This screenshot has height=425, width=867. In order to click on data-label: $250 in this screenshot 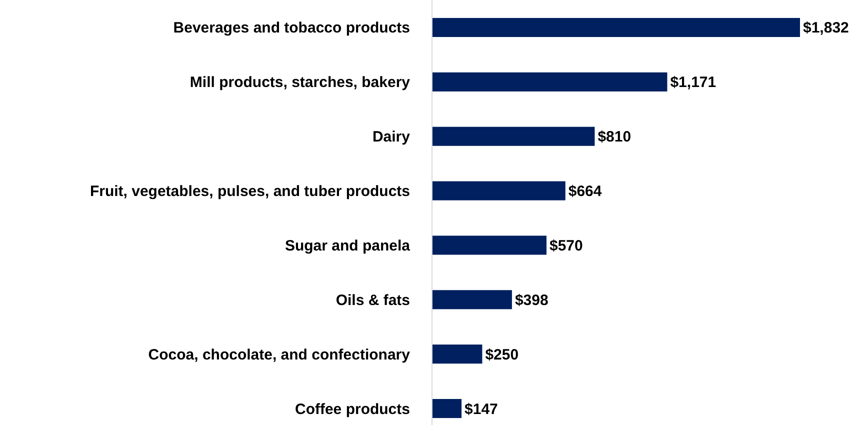, I will do `click(502, 355)`.